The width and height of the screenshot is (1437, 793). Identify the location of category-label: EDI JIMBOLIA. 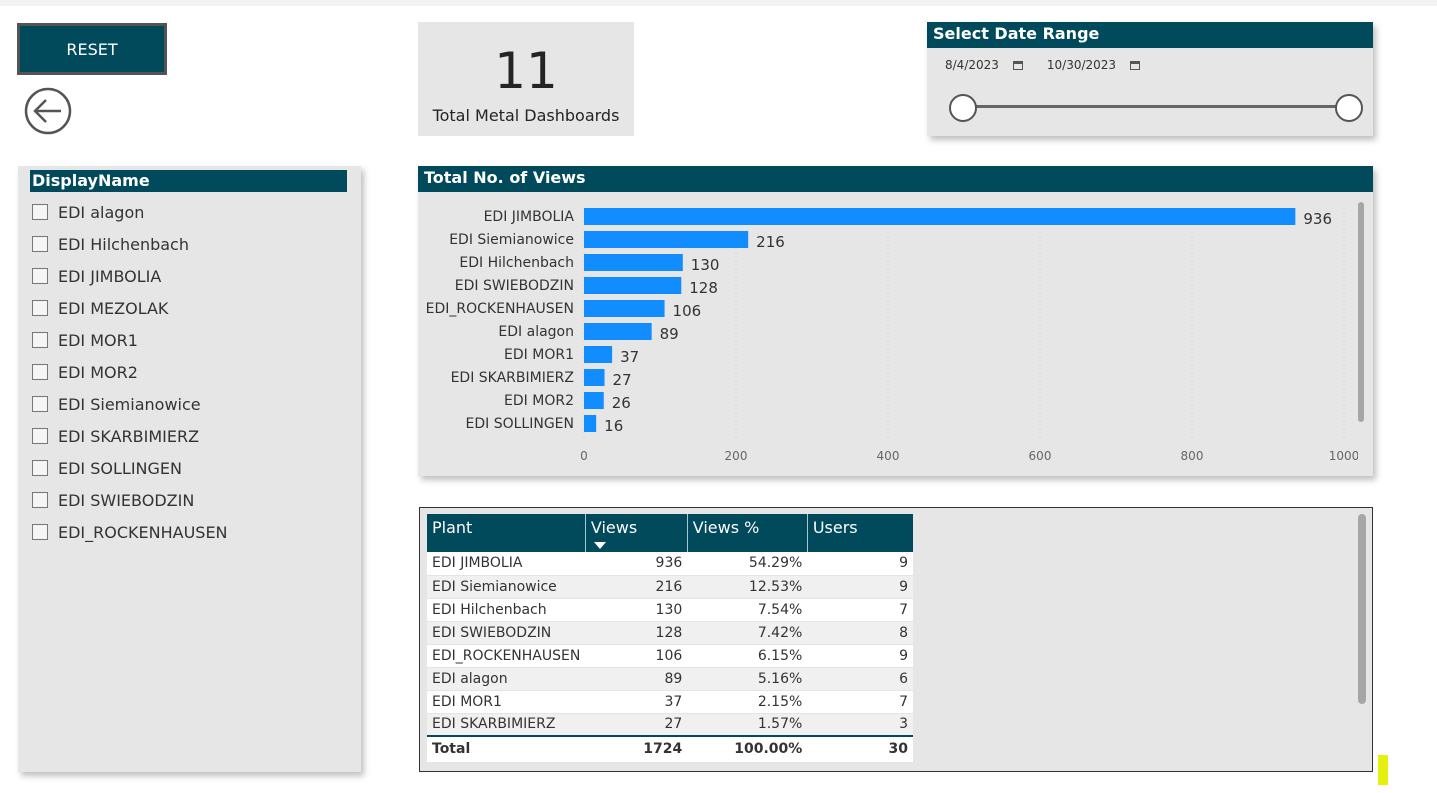
(529, 217).